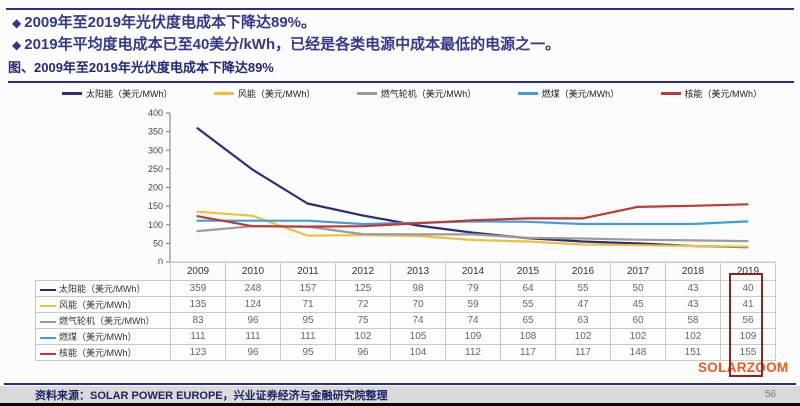 This screenshot has height=406, width=800. Describe the element at coordinates (528, 336) in the screenshot. I see `value-cell: 108` at that location.